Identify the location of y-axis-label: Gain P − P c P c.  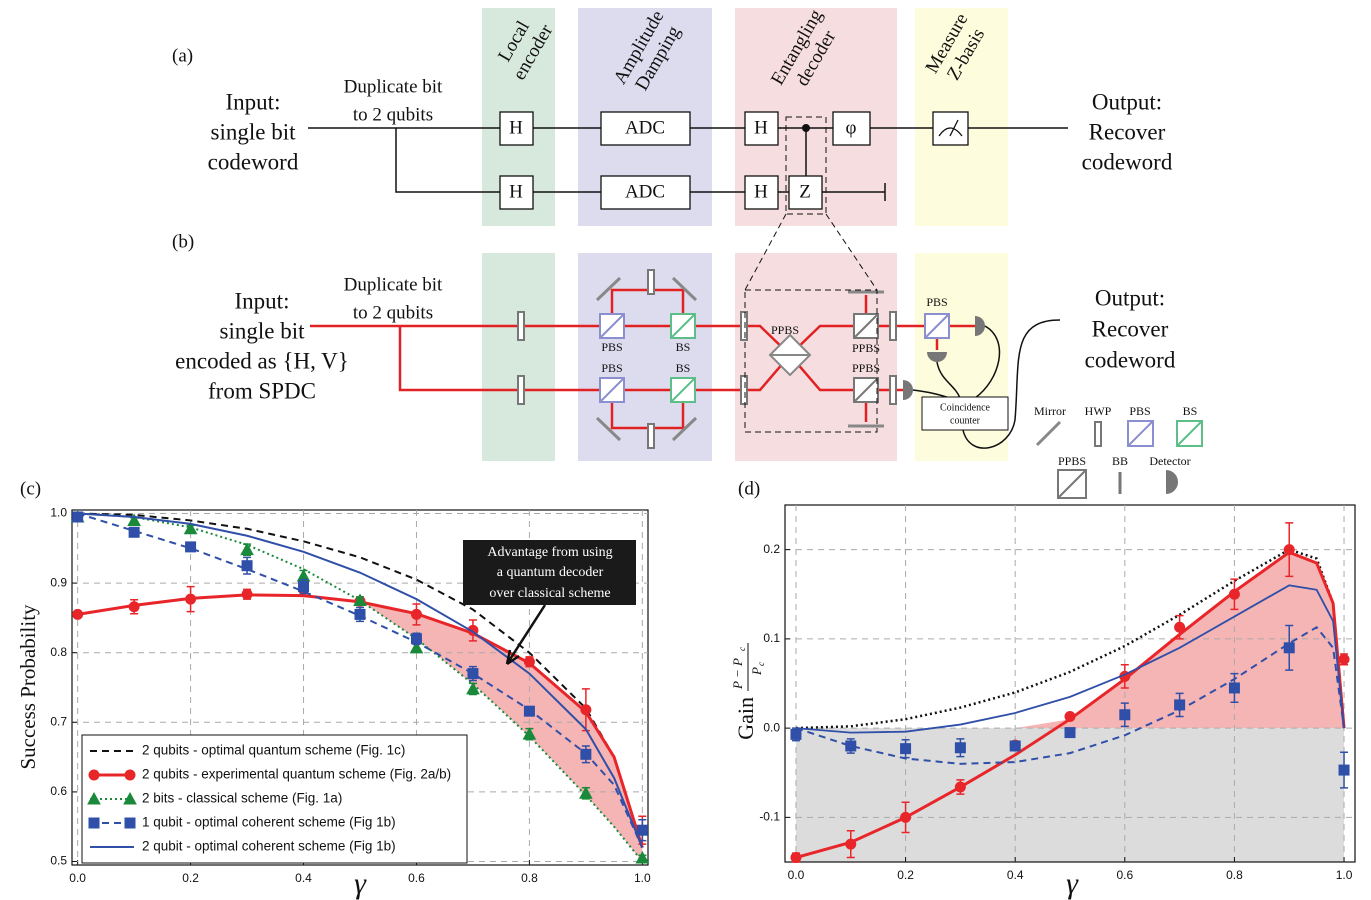
(748, 691).